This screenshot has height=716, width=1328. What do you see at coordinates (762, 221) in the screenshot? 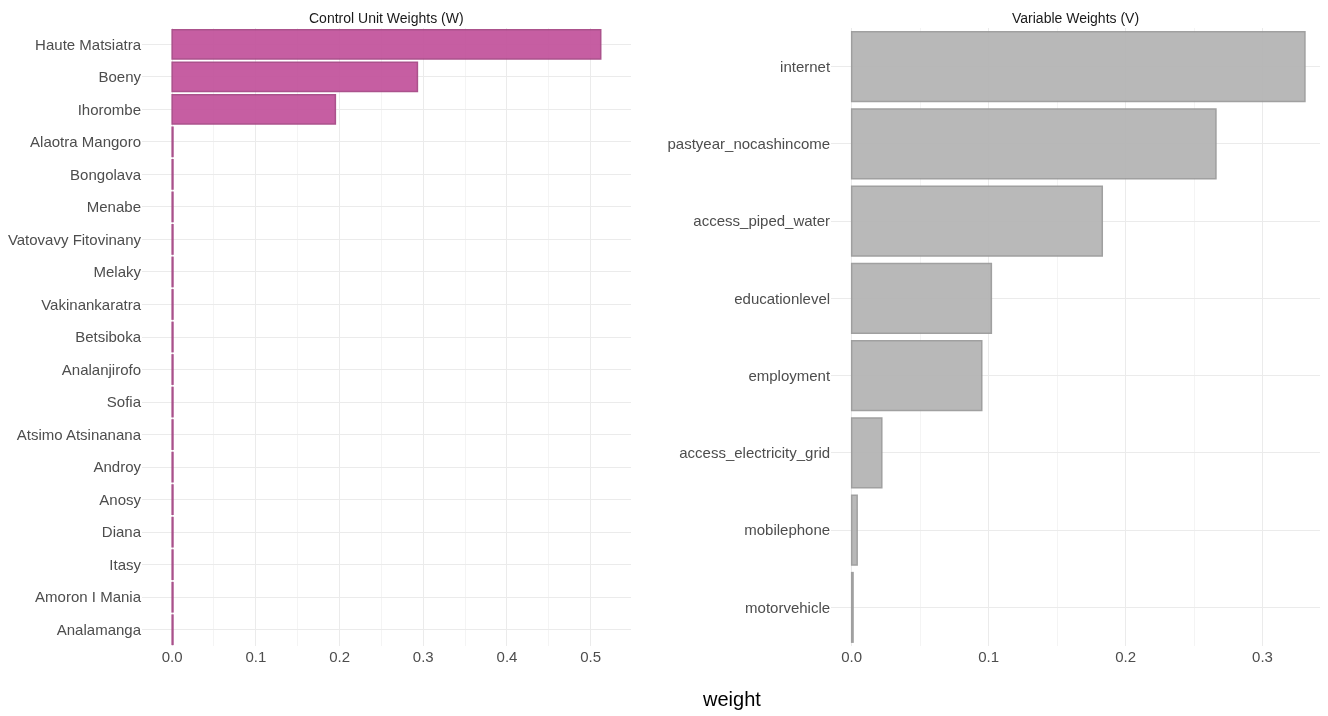
I see `y-tick-label: access_piped_water` at bounding box center [762, 221].